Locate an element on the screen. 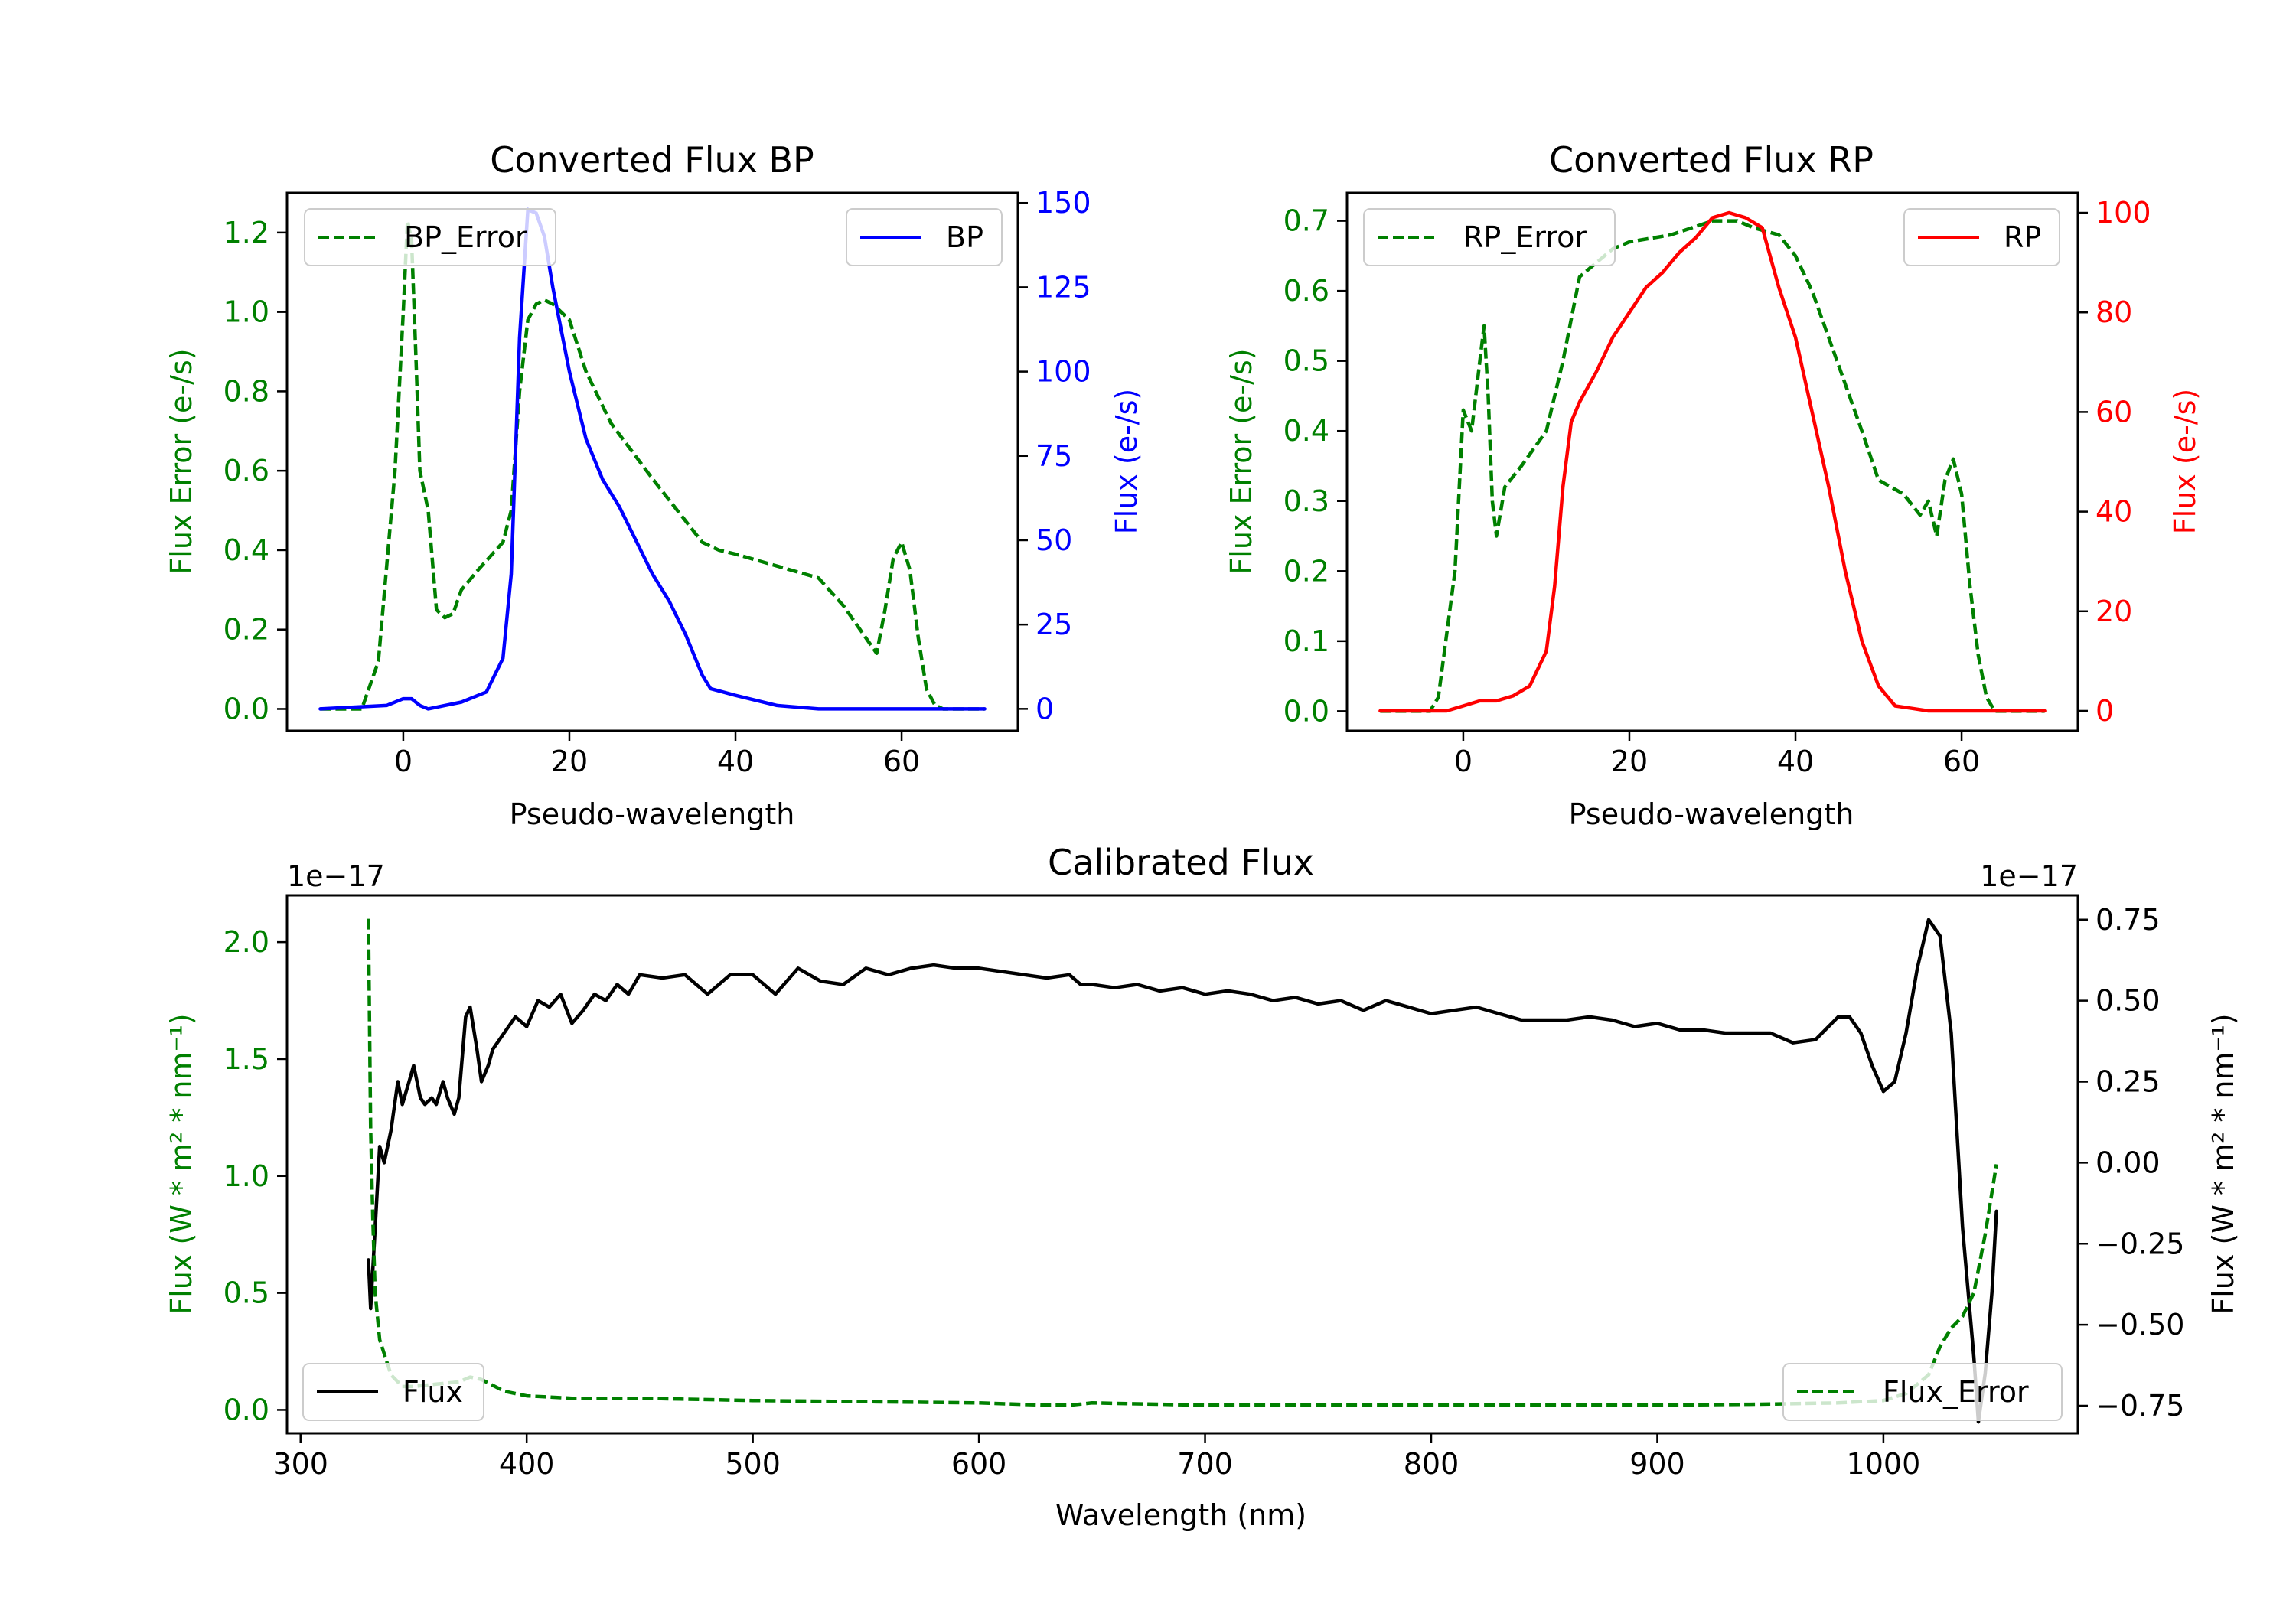 This screenshot has height=1607, width=2296. bp-left-y-tick-label: 0.8 is located at coordinates (246, 391).